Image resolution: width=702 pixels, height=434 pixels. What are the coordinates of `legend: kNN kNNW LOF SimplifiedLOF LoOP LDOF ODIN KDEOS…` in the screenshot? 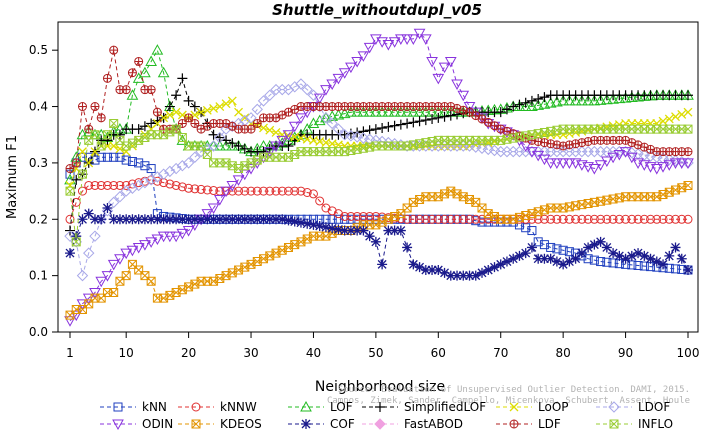 It's located at (386, 415).